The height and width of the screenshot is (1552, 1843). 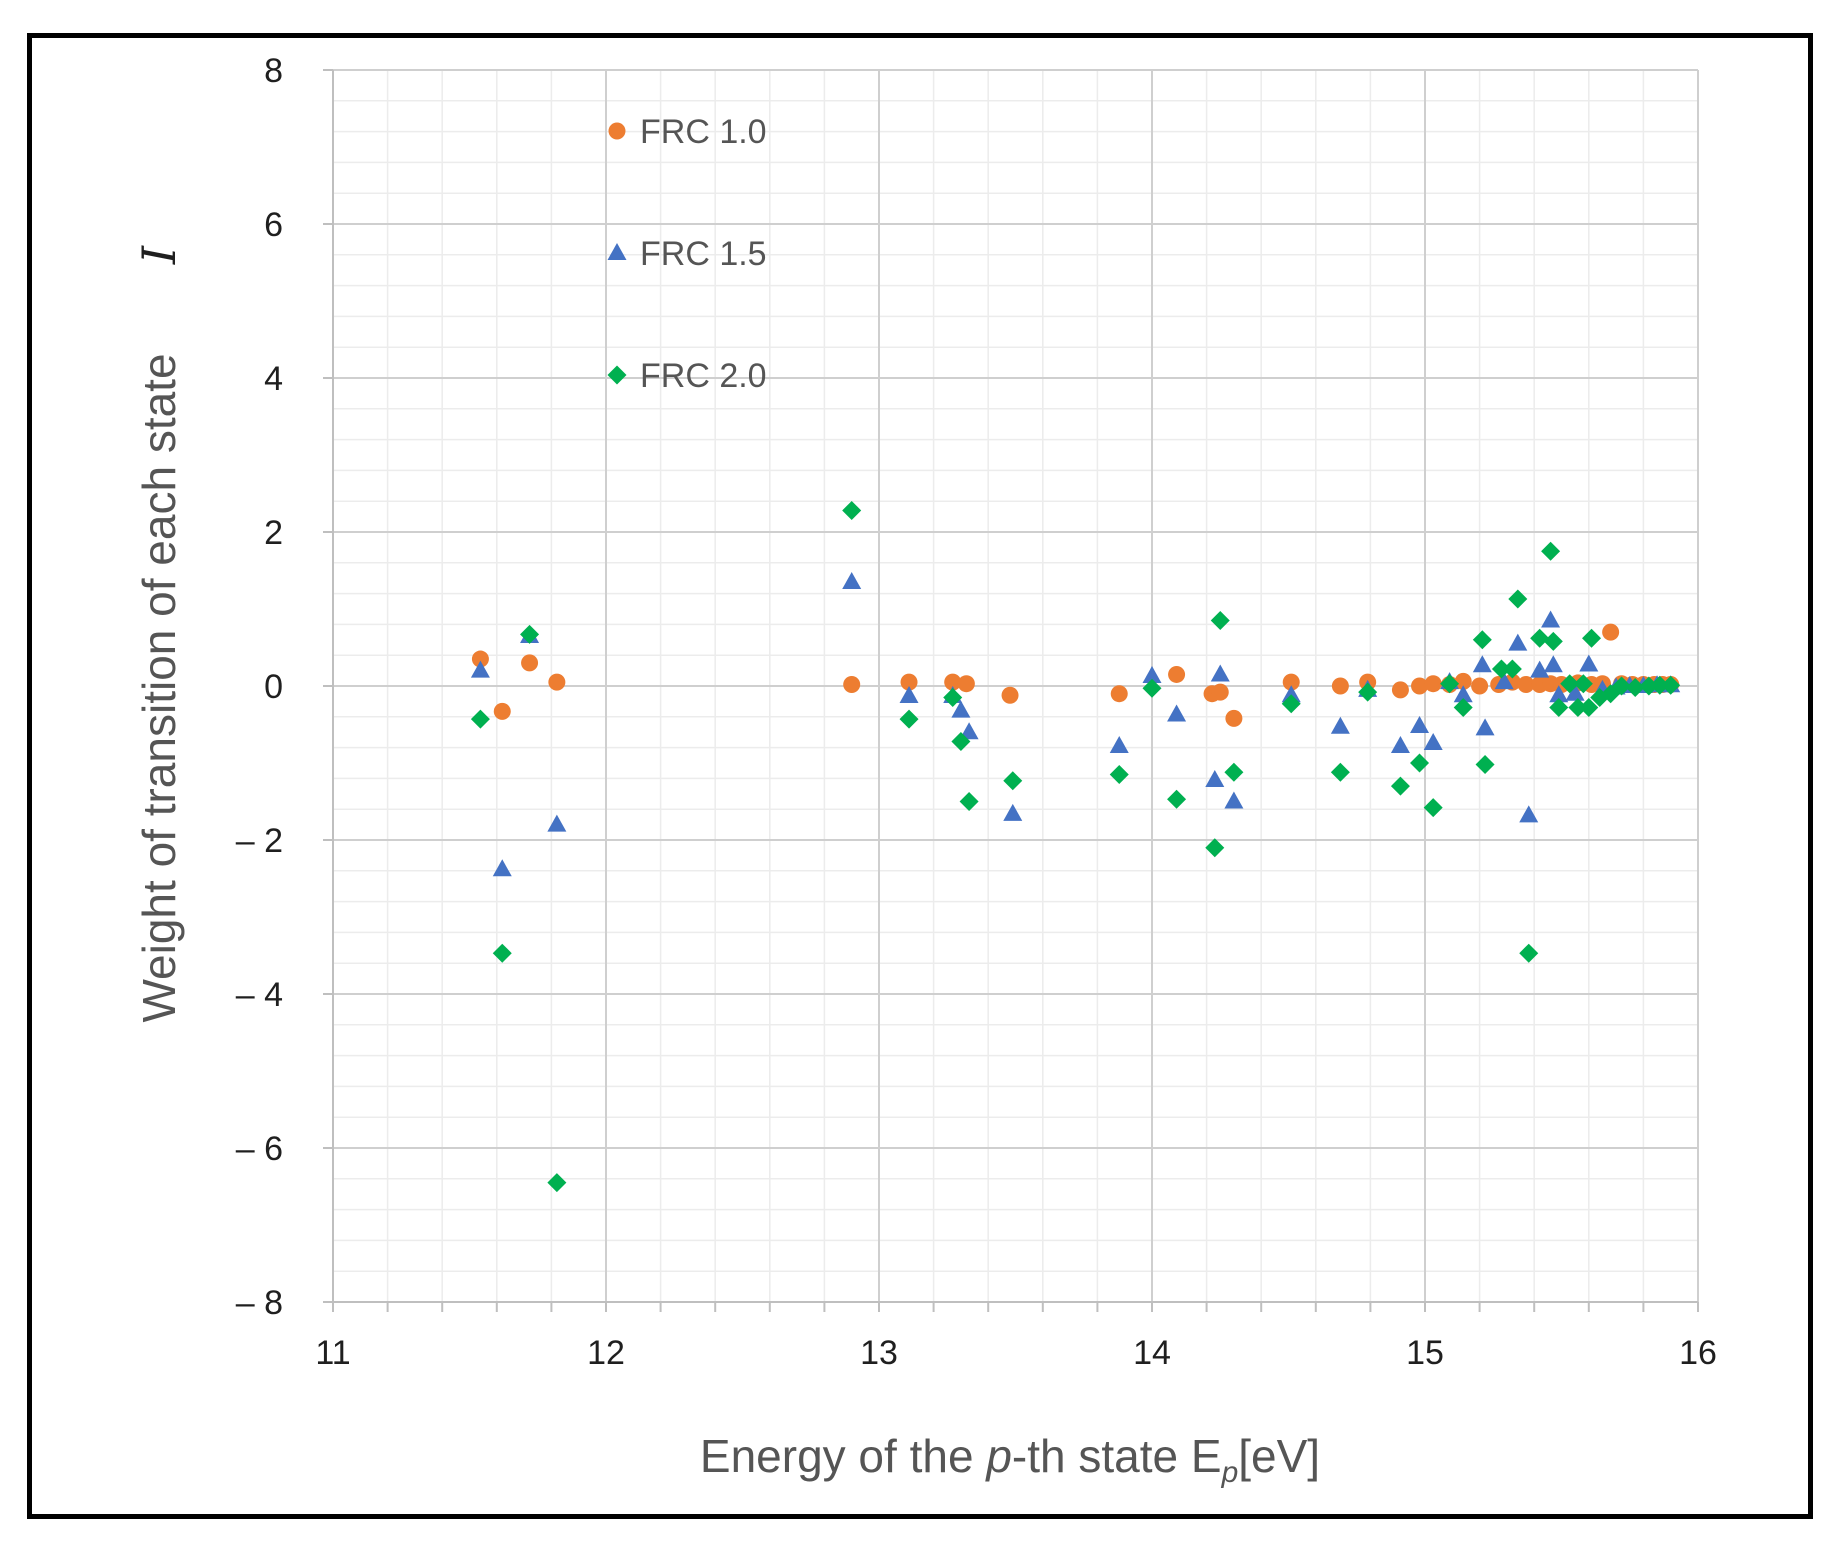 I want to click on y-axis-marker: I, so click(x=159, y=255).